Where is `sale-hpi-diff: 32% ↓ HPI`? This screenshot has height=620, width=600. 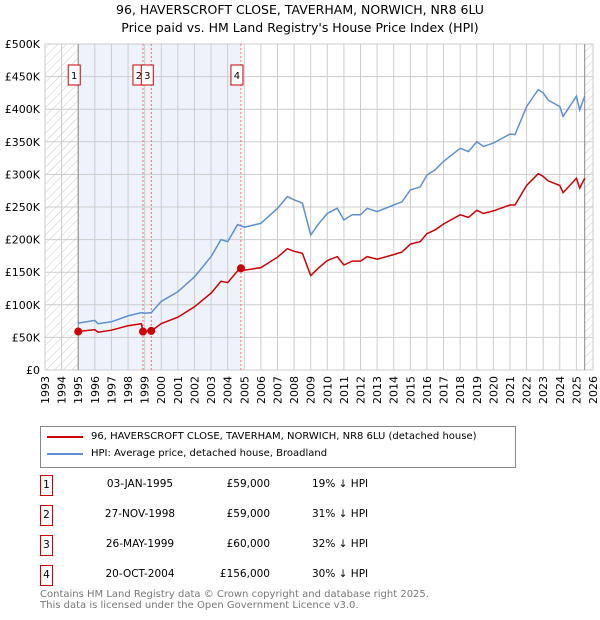 sale-hpi-diff: 32% ↓ HPI is located at coordinates (340, 544).